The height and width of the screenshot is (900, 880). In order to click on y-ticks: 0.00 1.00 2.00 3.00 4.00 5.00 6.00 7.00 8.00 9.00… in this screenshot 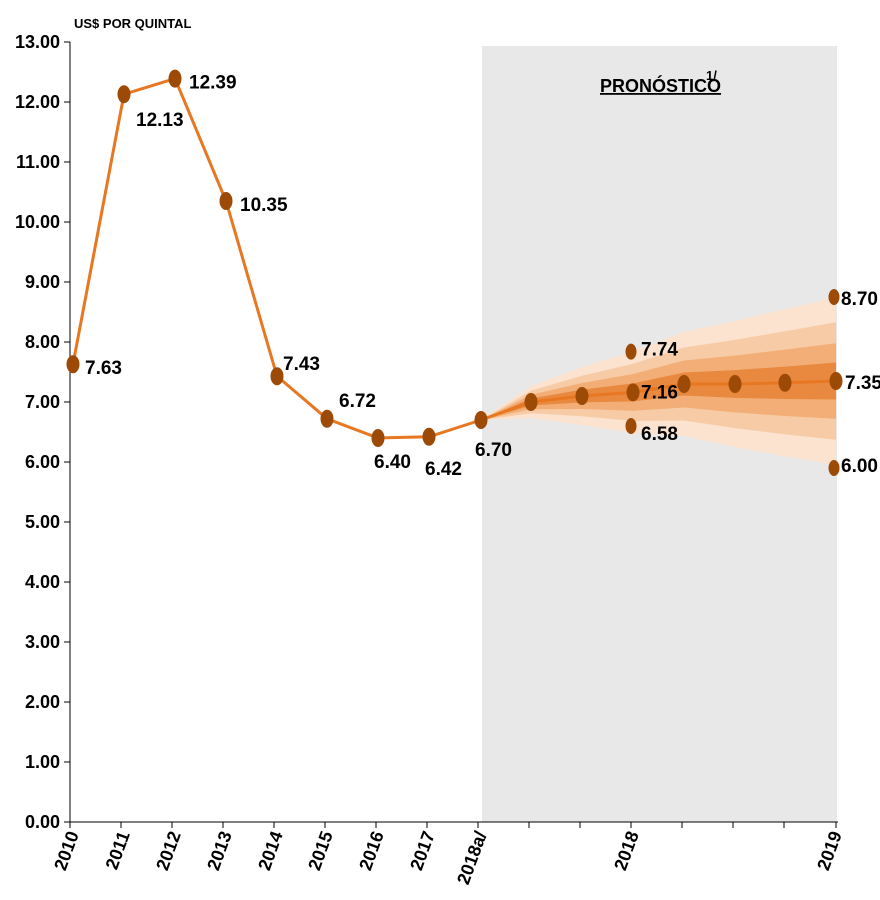, I will do `click(42, 432)`.